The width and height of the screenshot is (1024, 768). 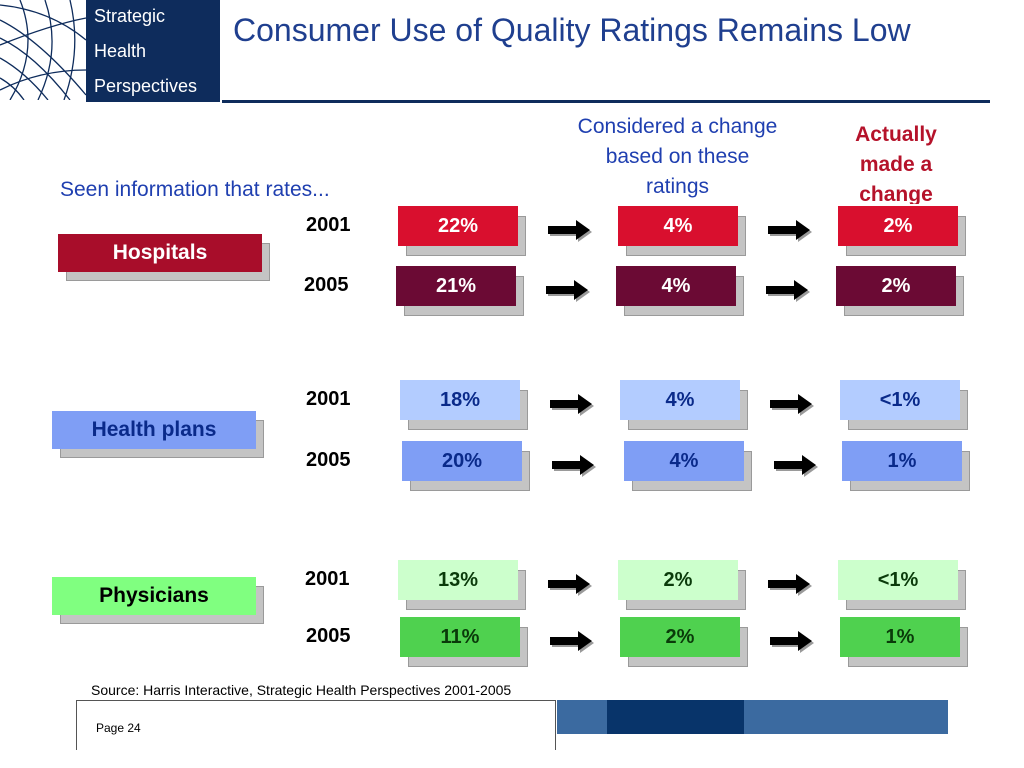 I want to click on logo-panel, so click(x=153, y=51).